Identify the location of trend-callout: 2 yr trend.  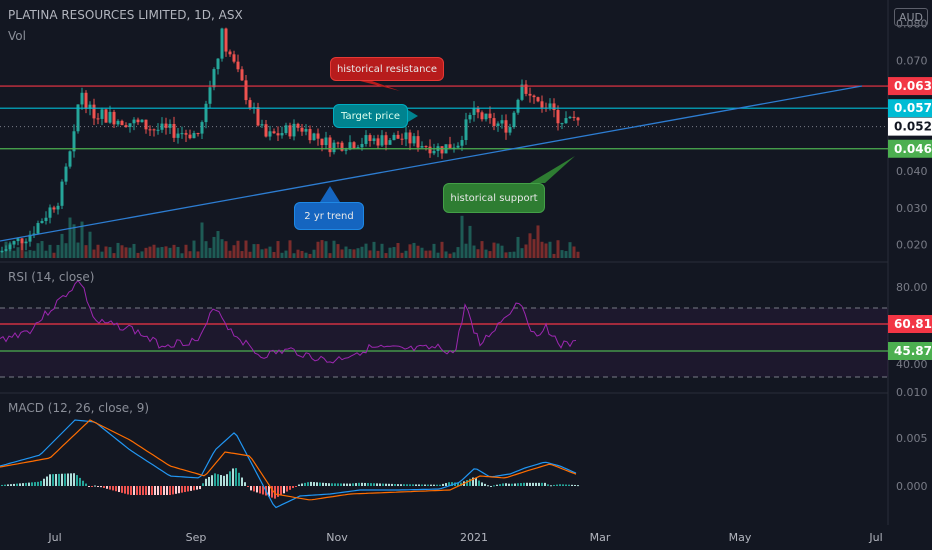
(329, 216).